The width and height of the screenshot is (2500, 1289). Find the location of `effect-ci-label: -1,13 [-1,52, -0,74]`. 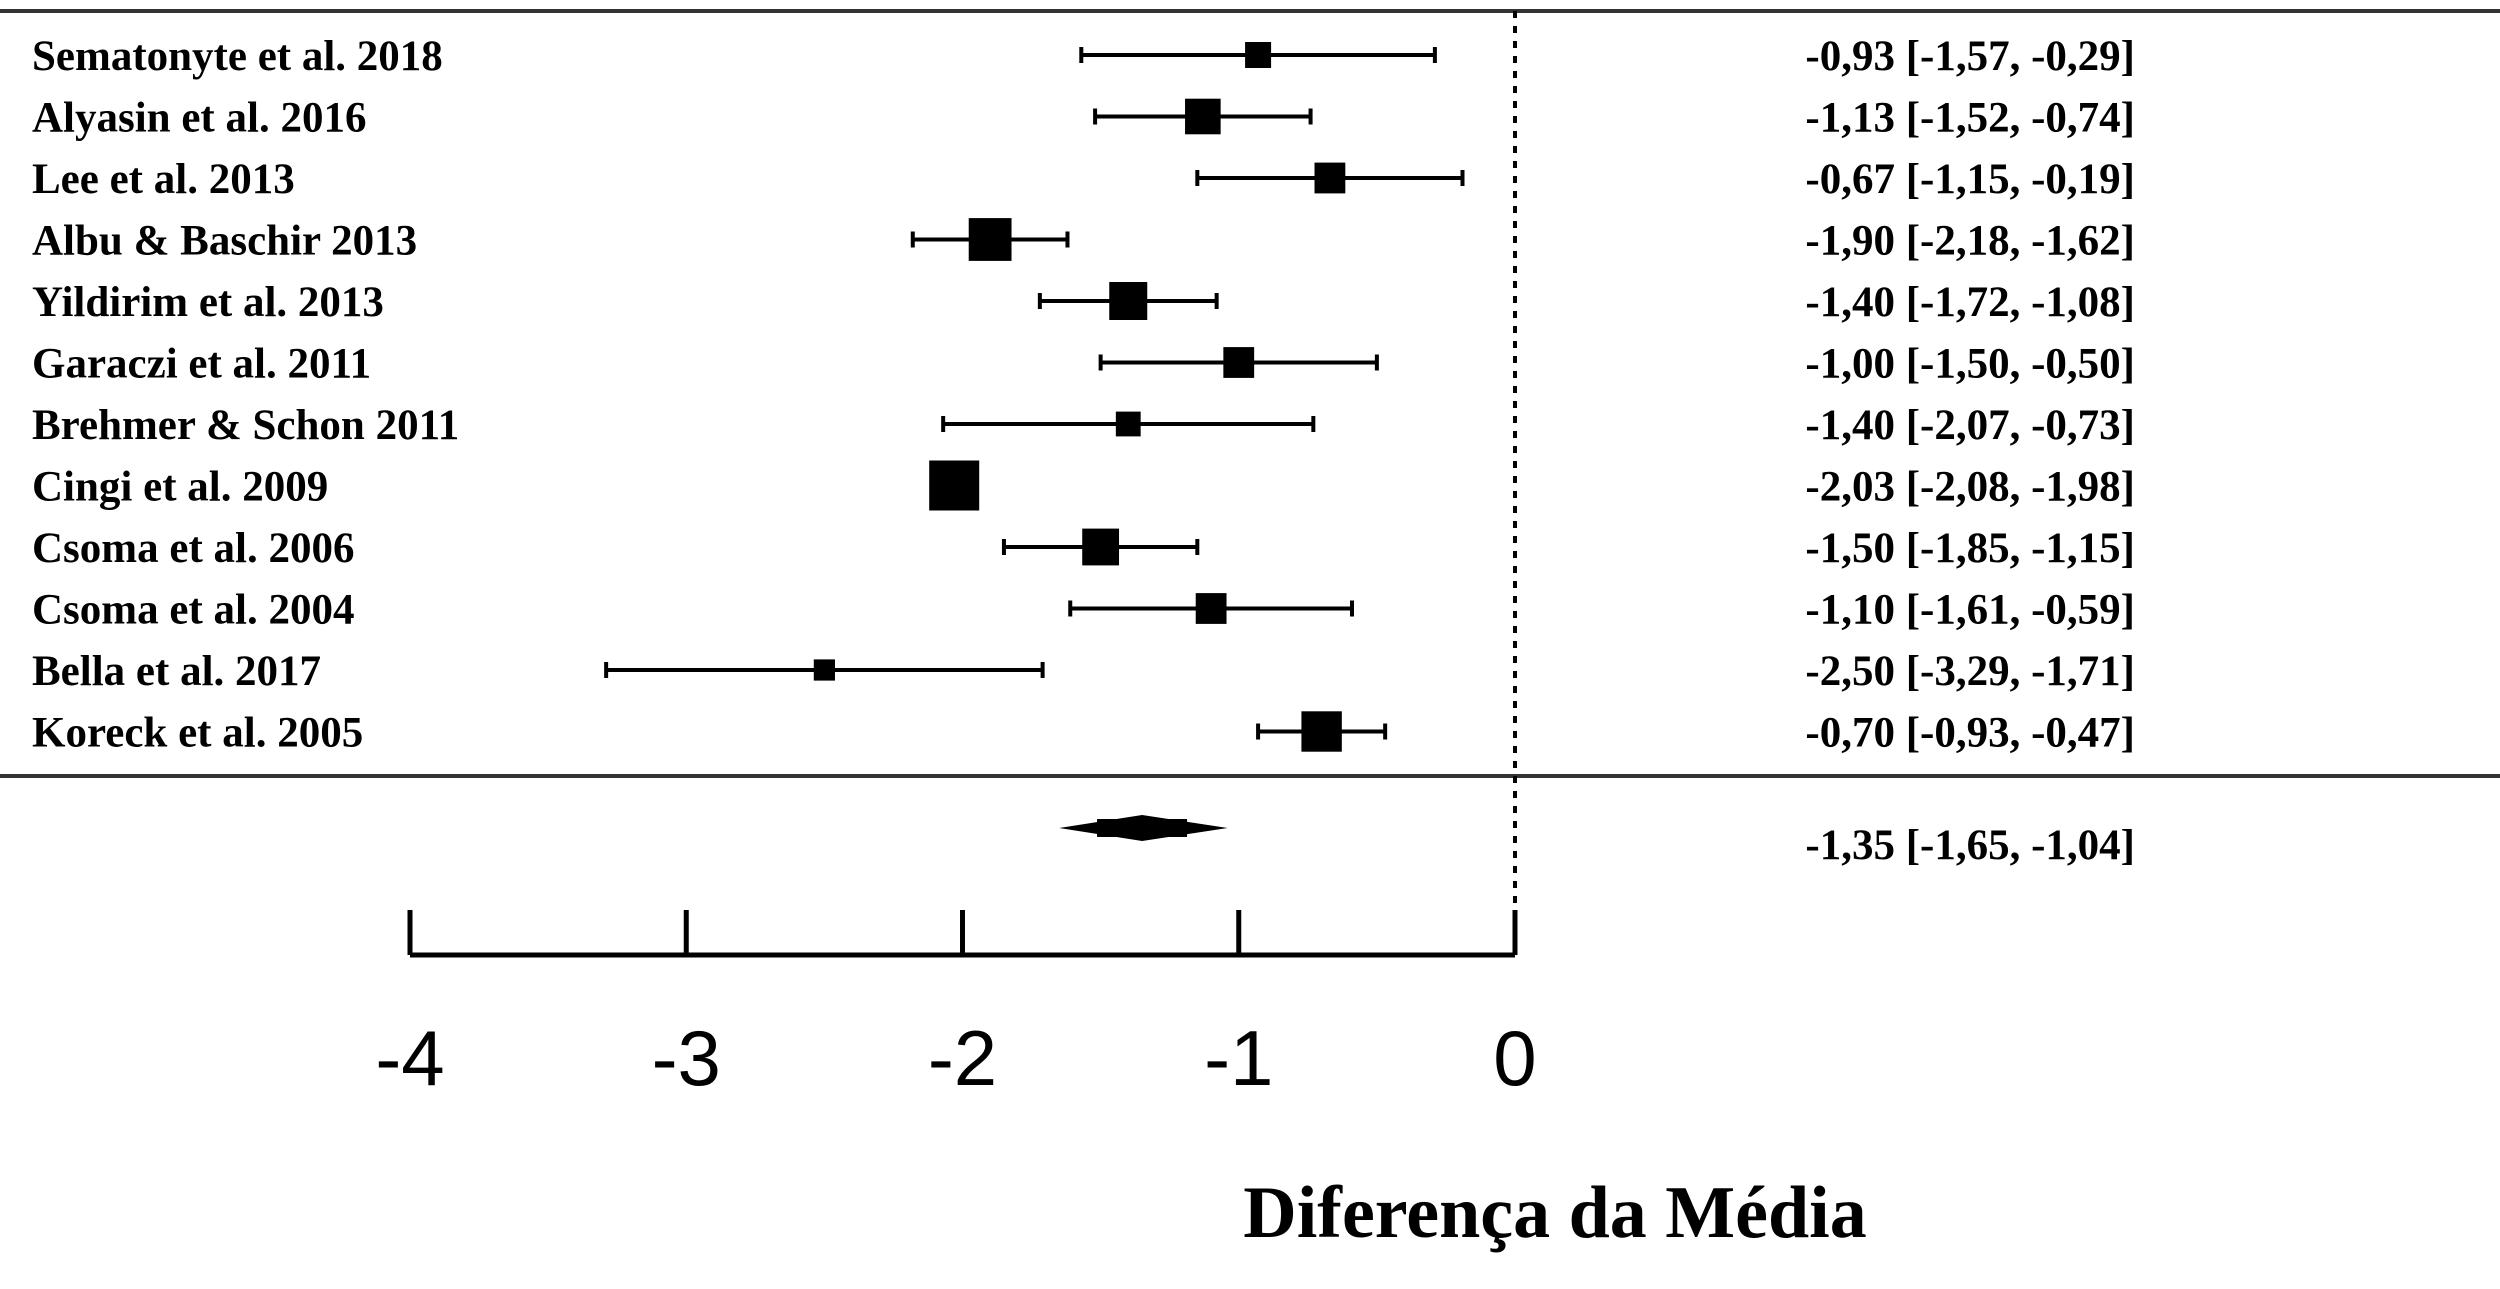

effect-ci-label: -1,13 [-1,52, -0,74] is located at coordinates (1970, 118).